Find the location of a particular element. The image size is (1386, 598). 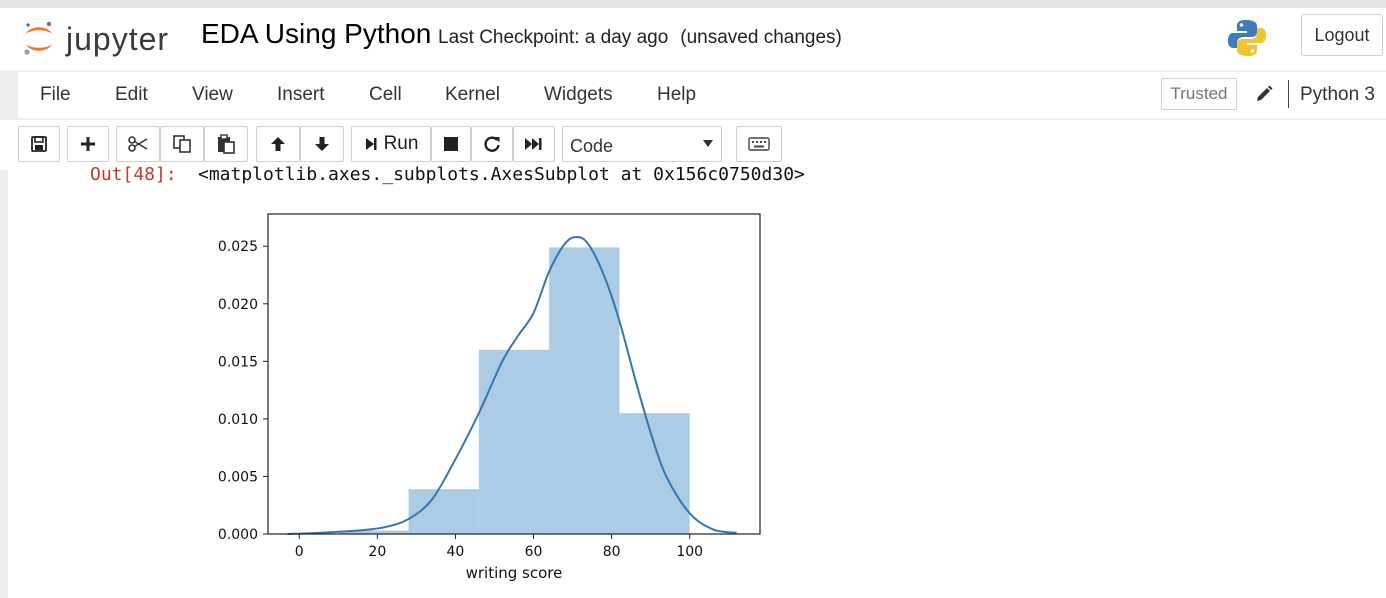

pencil-icon is located at coordinates (1264, 94).